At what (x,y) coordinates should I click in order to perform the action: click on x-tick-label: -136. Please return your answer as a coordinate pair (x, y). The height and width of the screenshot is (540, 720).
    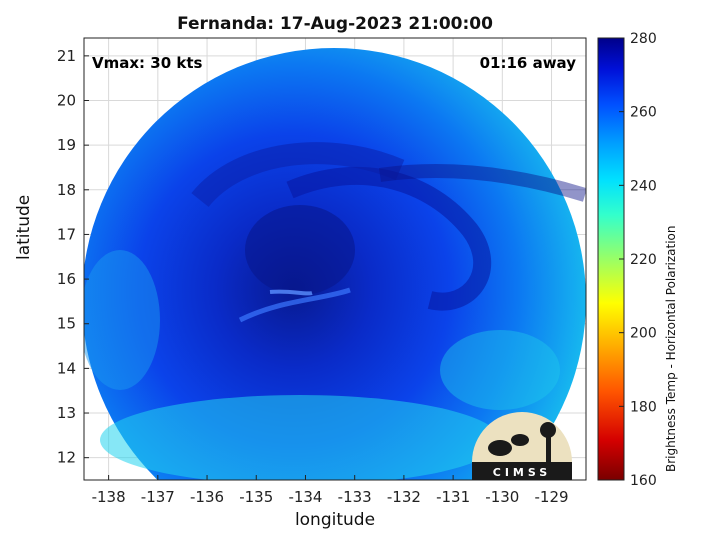
    Looking at the image, I should click on (207, 497).